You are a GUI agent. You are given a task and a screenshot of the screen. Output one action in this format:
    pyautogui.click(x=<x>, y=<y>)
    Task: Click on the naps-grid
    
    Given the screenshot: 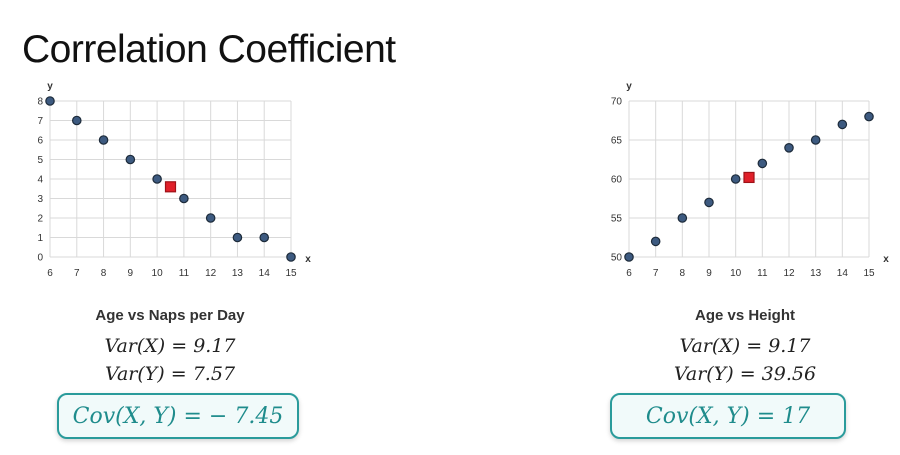 What is the action you would take?
    pyautogui.click(x=170, y=179)
    